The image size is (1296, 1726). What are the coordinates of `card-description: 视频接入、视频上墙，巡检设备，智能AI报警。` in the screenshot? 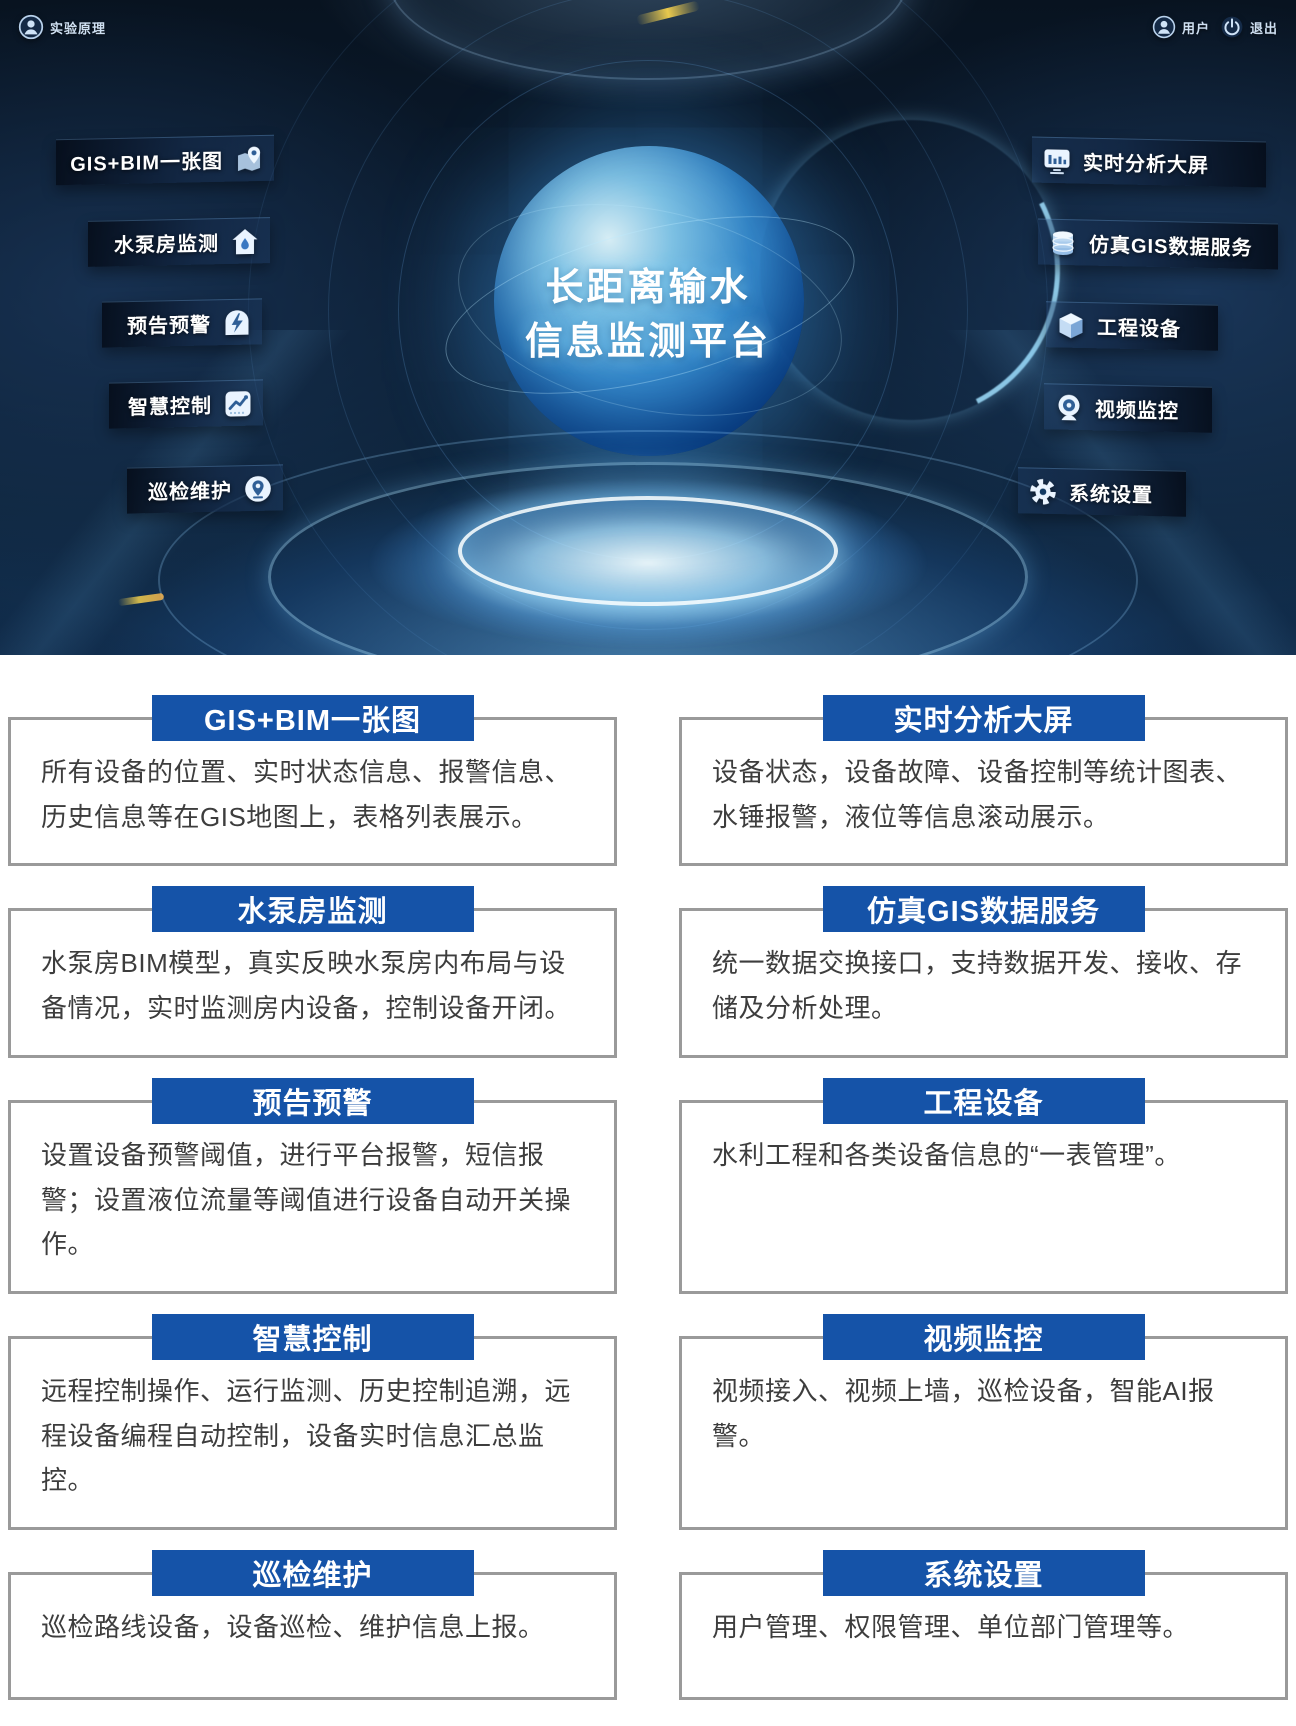 It's located at (963, 1413).